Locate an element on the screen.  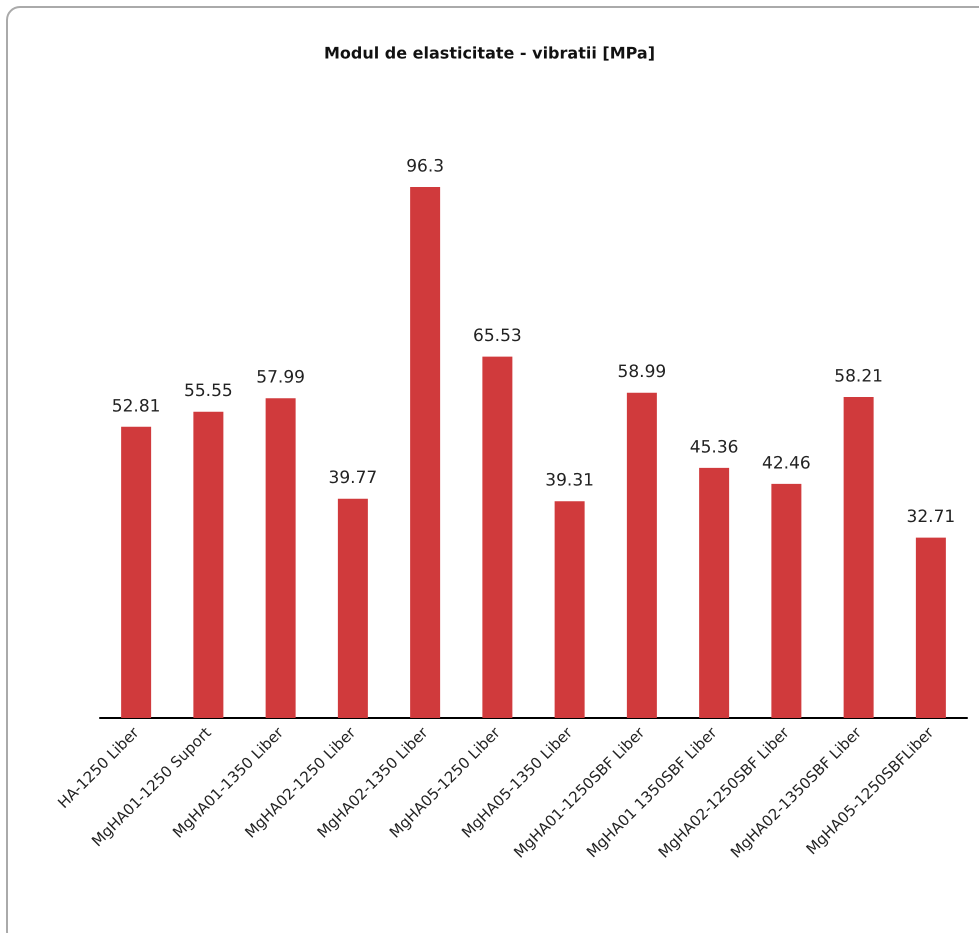
data-label: 39.77 is located at coordinates (353, 478).